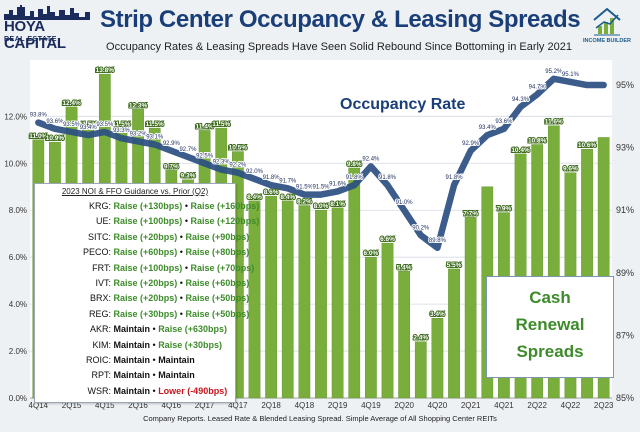  Describe the element at coordinates (138, 405) in the screenshot. I see `x-tick-label: 2Q16` at that location.